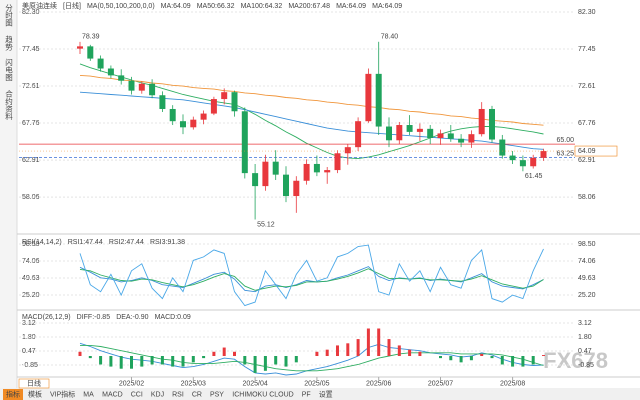 This screenshot has height=400, width=640. What do you see at coordinates (587, 49) in the screenshot?
I see `y-tick-label: 77.45` at bounding box center [587, 49].